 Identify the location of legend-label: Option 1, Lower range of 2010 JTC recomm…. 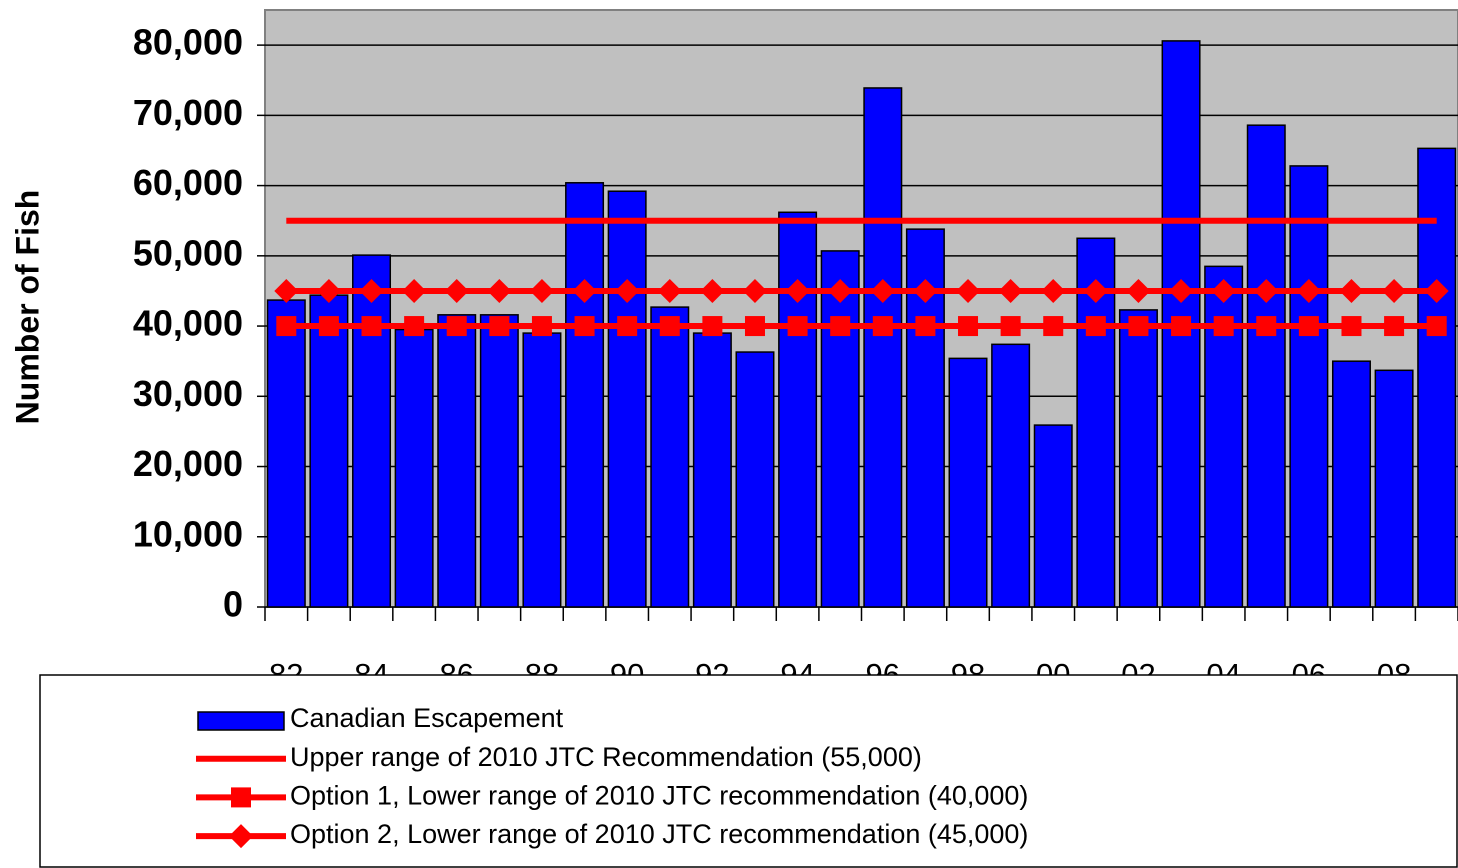
(659, 796).